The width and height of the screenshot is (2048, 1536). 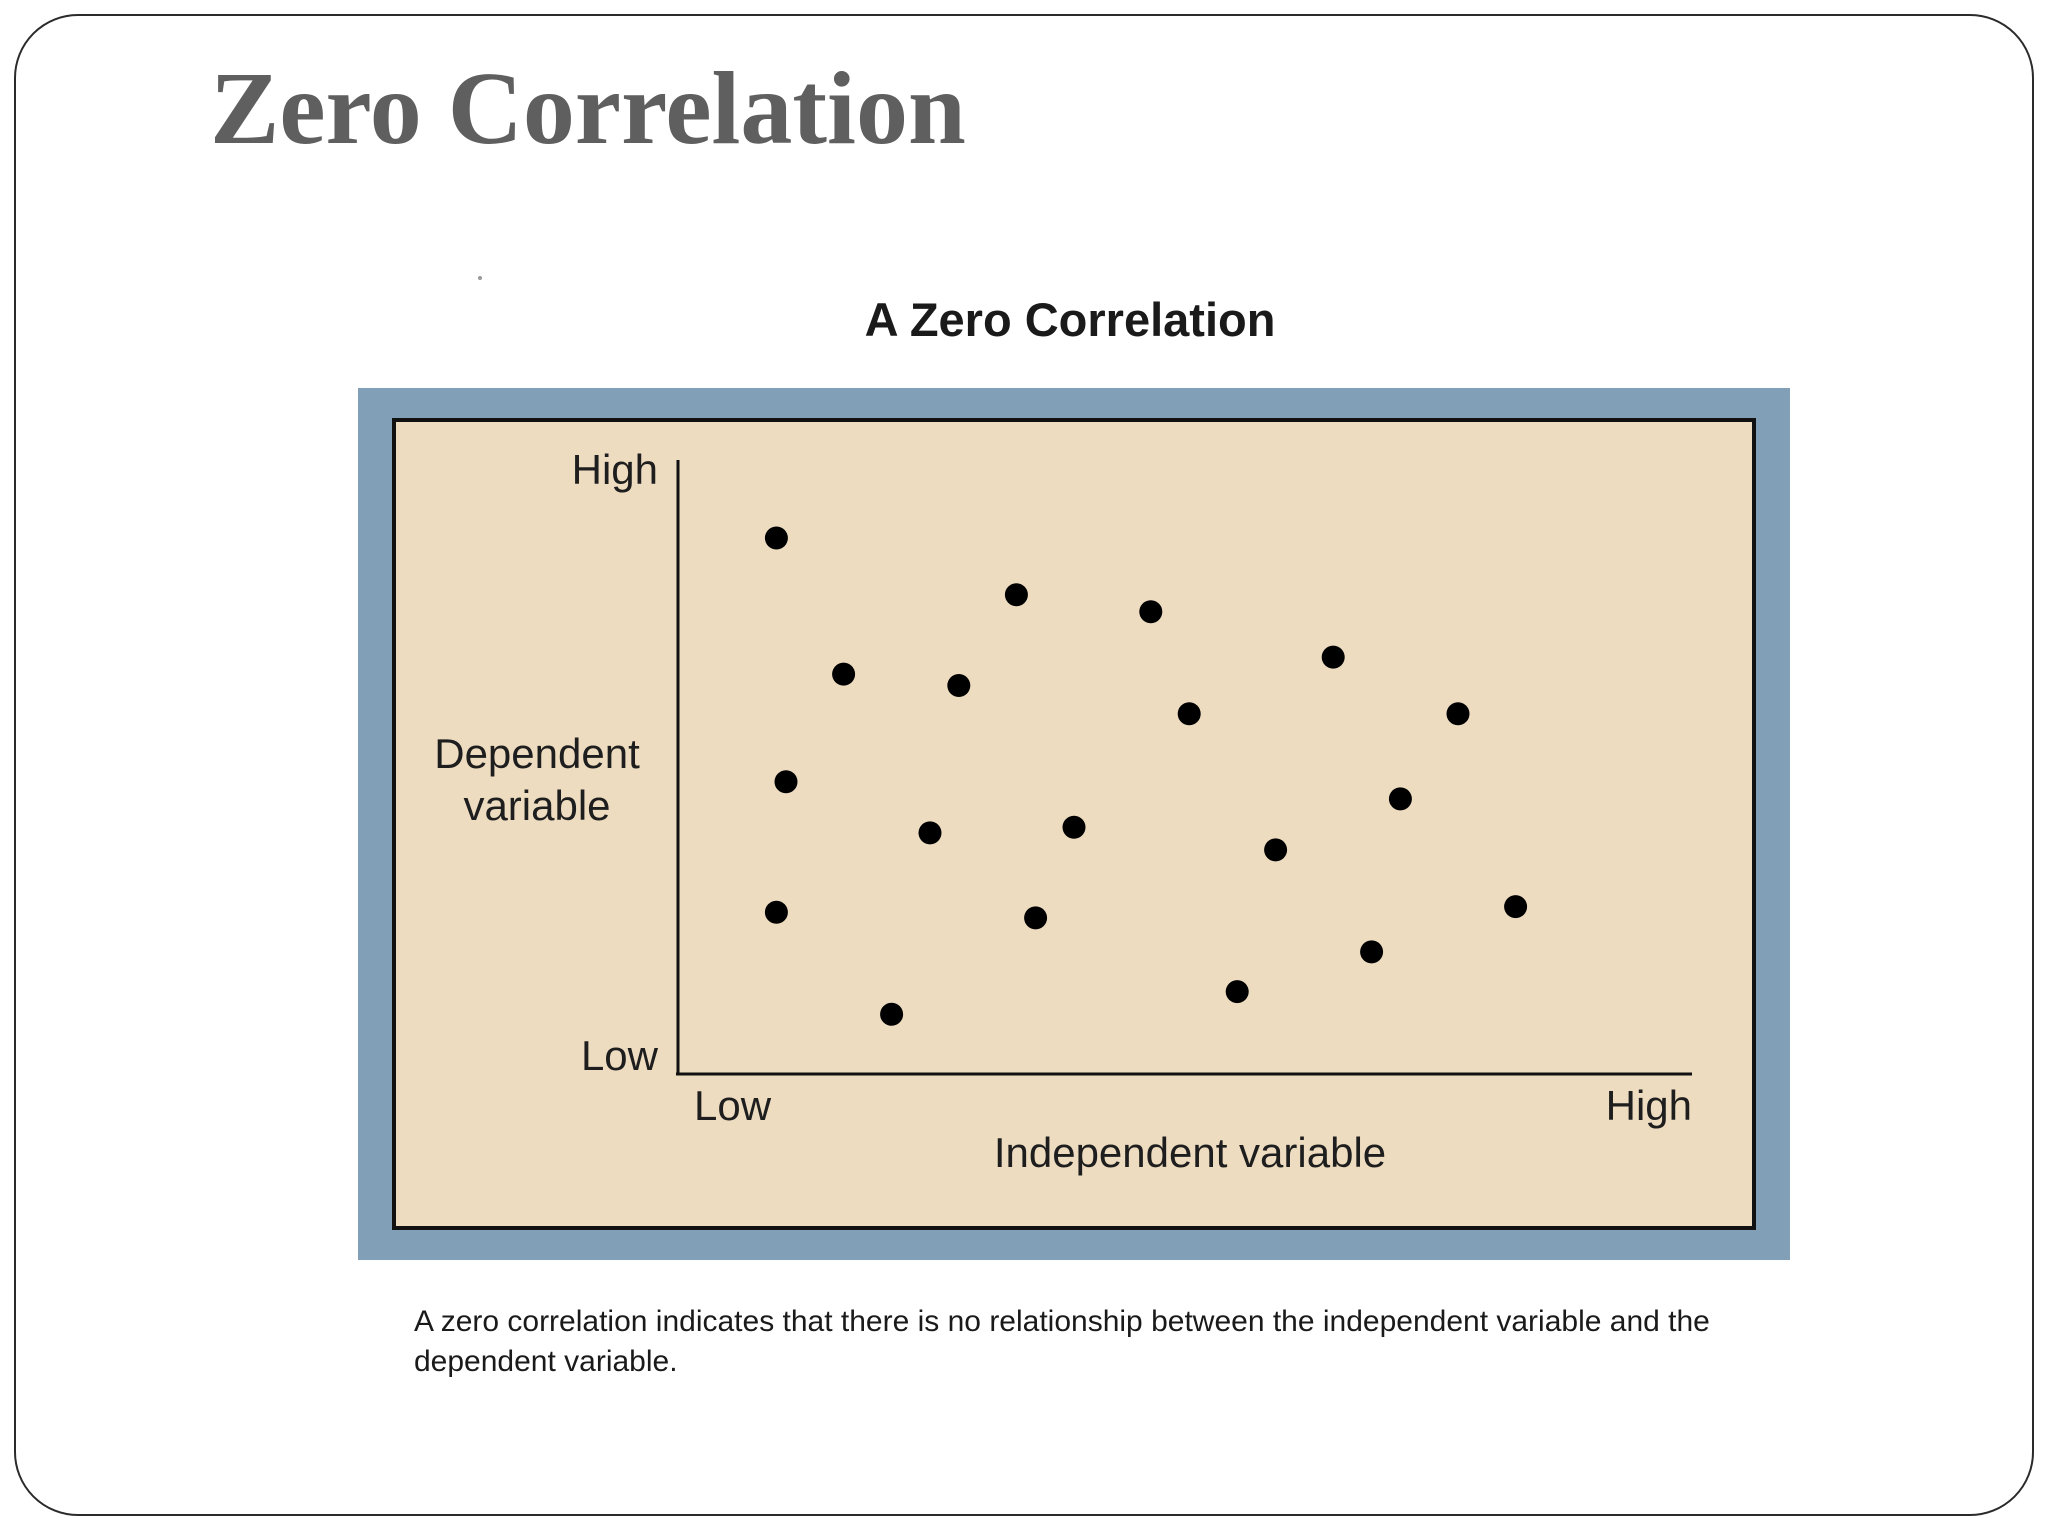 What do you see at coordinates (537, 779) in the screenshot?
I see `y-axis-label: Dependent variable` at bounding box center [537, 779].